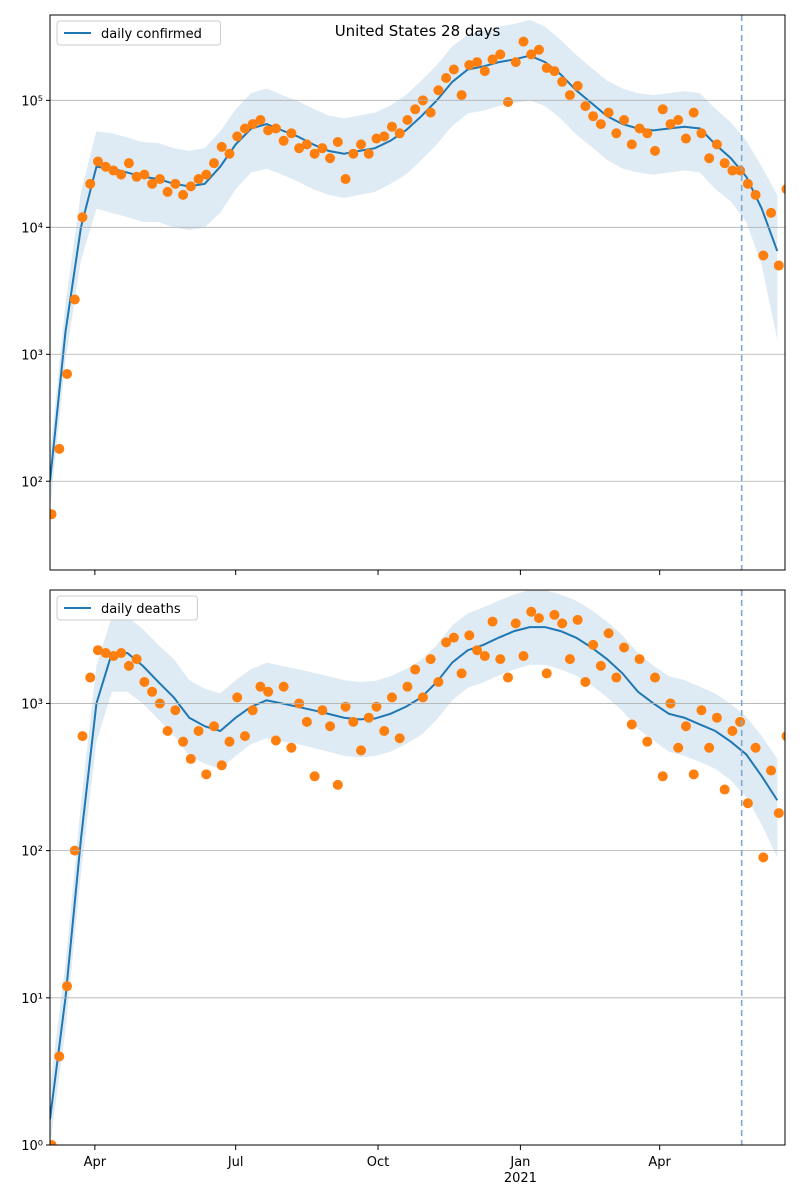 This screenshot has height=1200, width=800. Describe the element at coordinates (520, 1170) in the screenshot. I see `x-tick-label: Jan 2021` at that location.